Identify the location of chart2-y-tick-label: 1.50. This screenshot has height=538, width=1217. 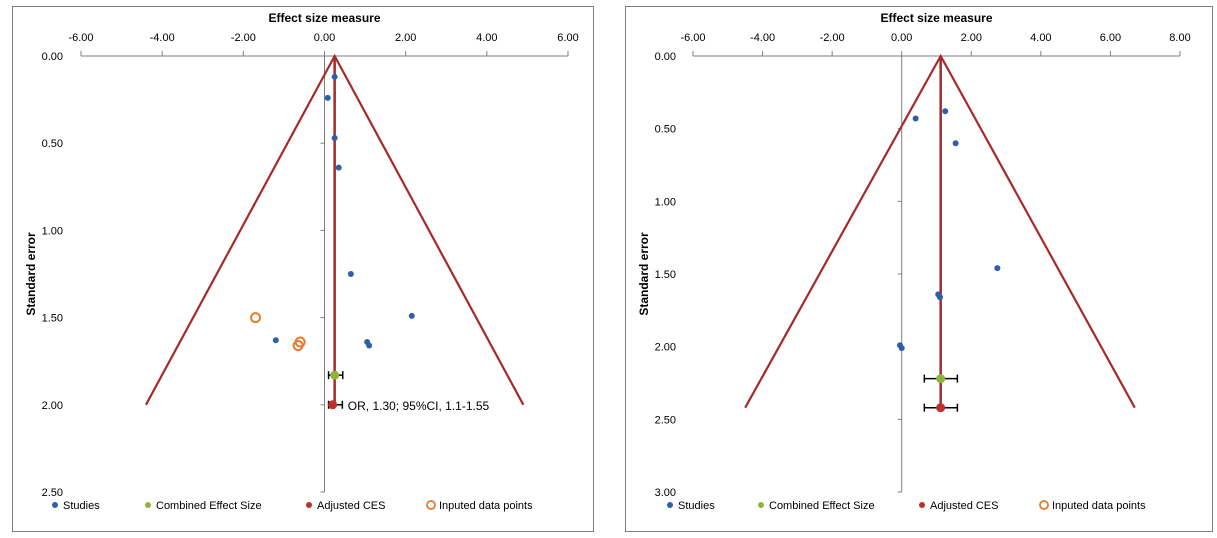
(665, 275).